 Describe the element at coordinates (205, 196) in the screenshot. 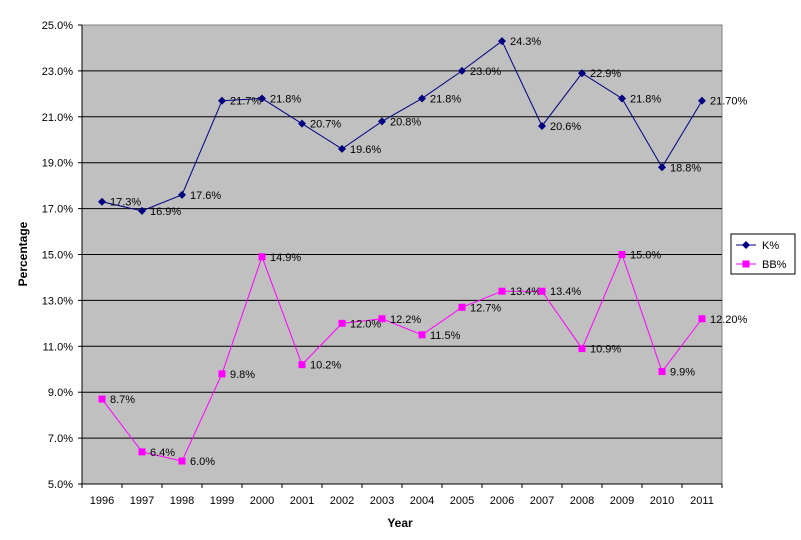

I see `data-label: 17.6%` at that location.